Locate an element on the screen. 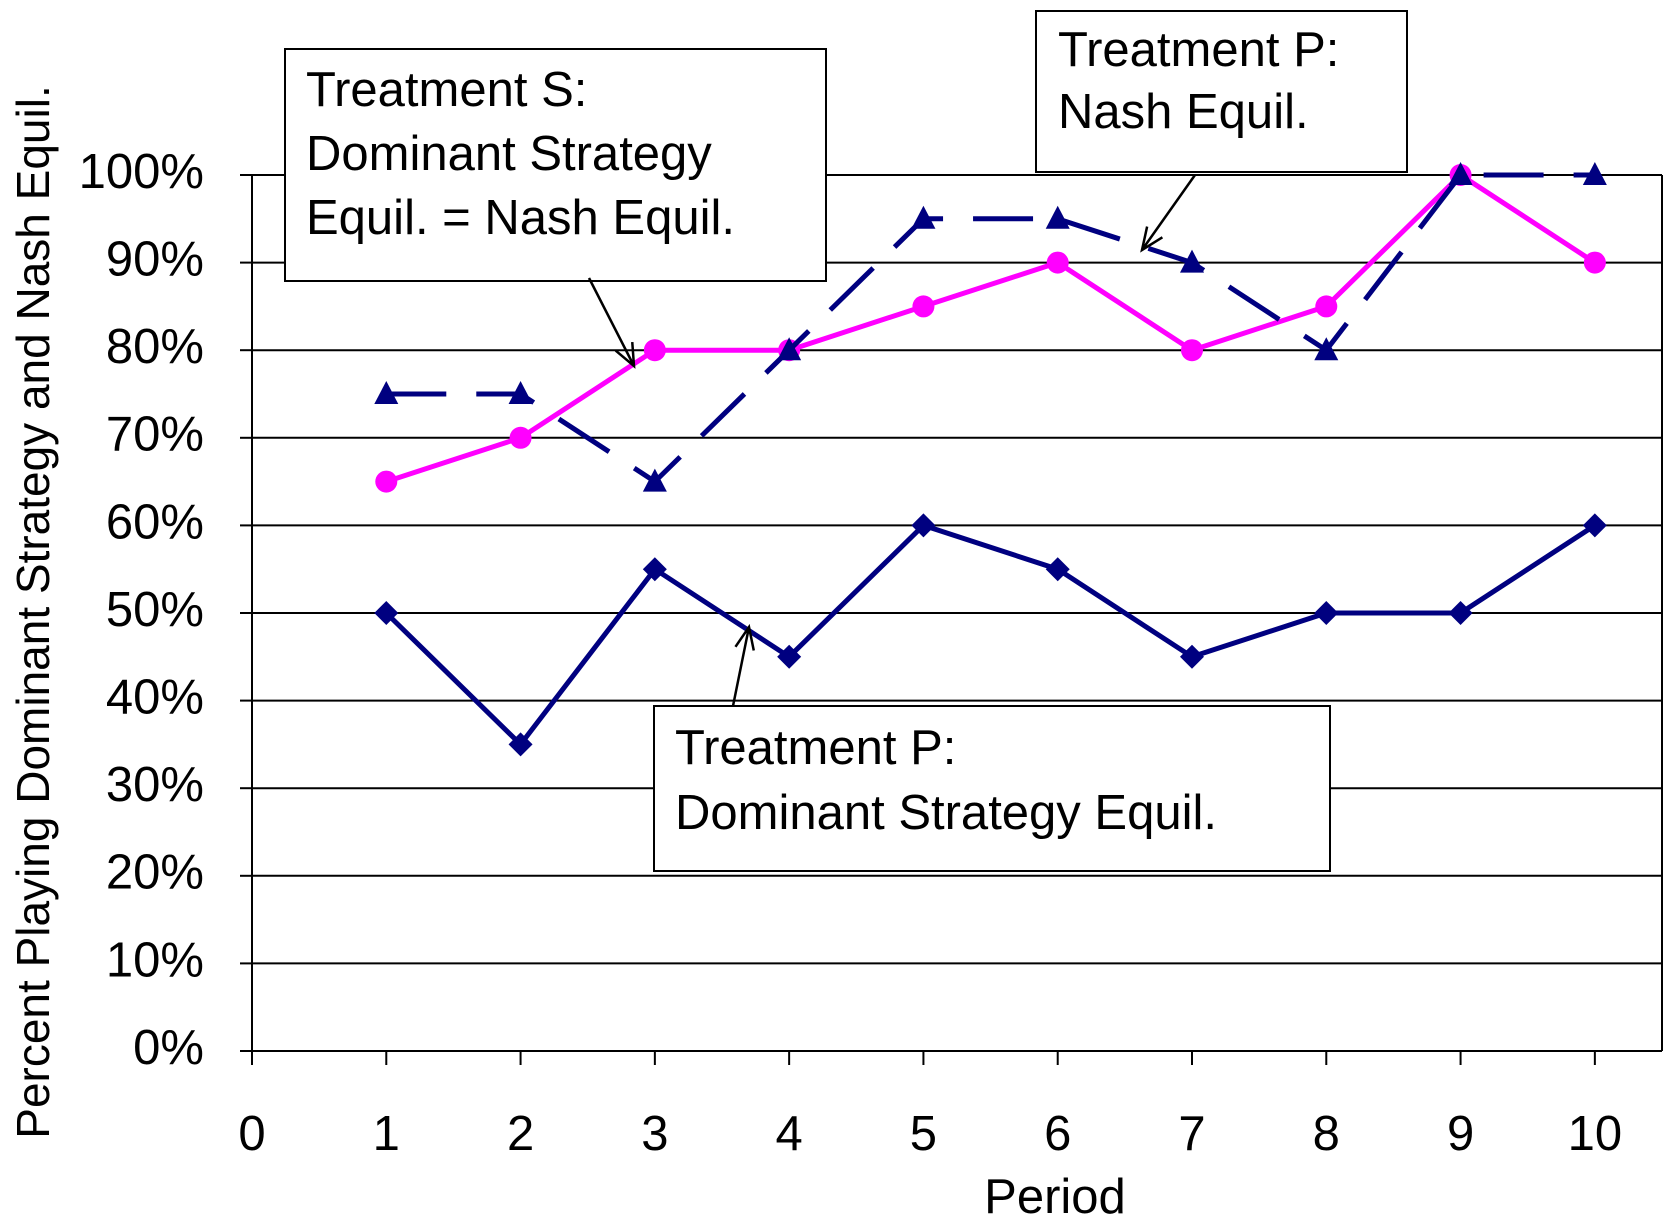  y-tick-label: 90% is located at coordinates (155, 260).